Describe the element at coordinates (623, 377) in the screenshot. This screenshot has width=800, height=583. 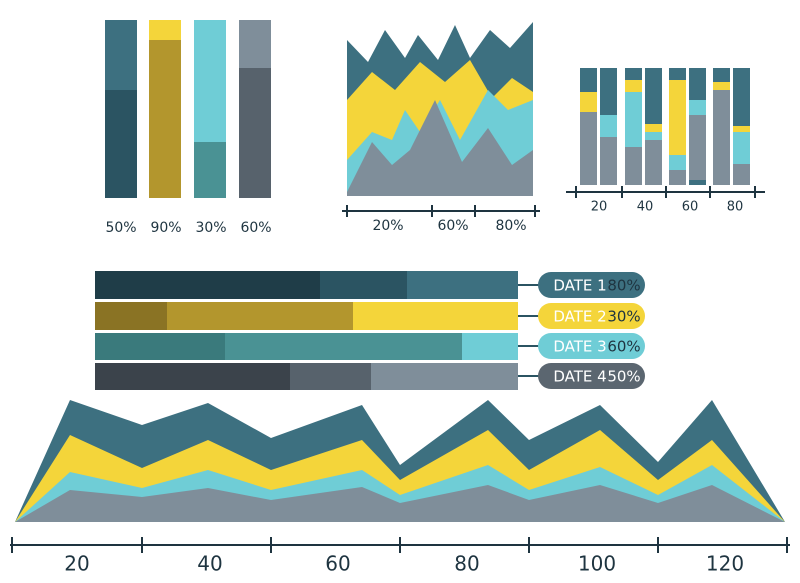
I see `row-value: 50%` at that location.